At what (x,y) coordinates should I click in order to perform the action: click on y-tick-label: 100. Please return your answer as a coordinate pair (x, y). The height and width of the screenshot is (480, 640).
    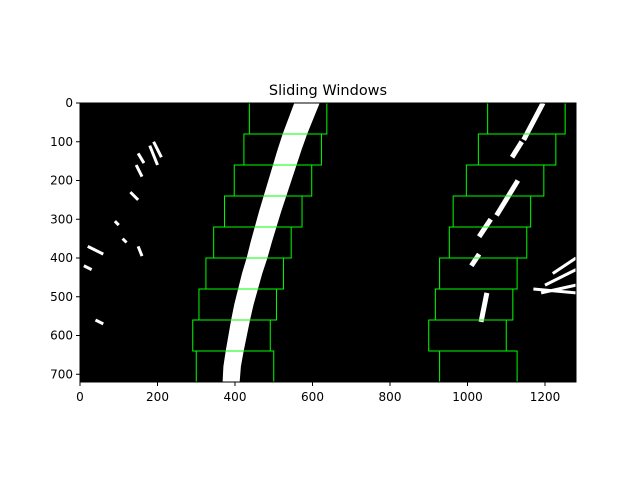
    Looking at the image, I should click on (61, 142).